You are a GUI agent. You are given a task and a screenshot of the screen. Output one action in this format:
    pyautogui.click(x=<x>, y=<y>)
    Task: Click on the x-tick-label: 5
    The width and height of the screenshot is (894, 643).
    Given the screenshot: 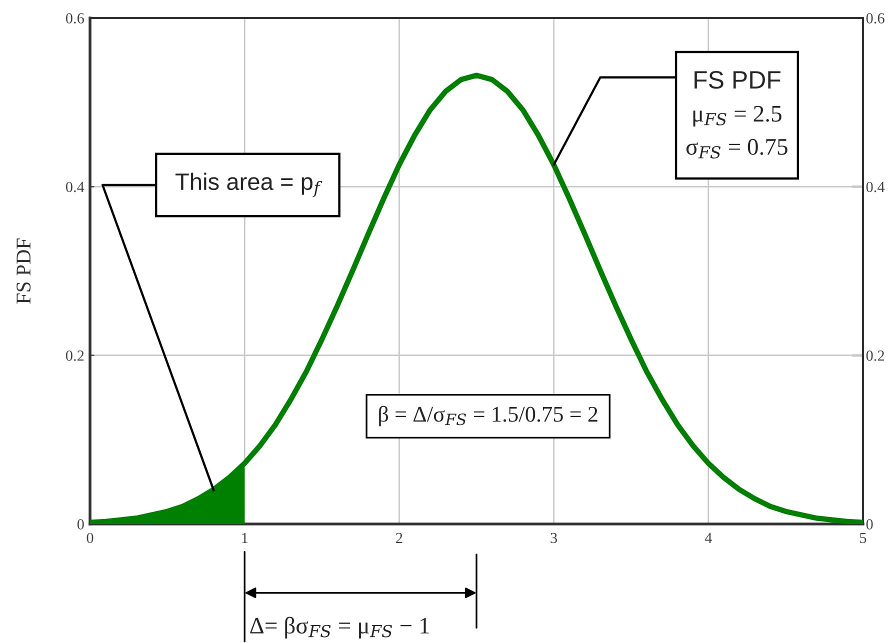 What is the action you would take?
    pyautogui.click(x=863, y=538)
    